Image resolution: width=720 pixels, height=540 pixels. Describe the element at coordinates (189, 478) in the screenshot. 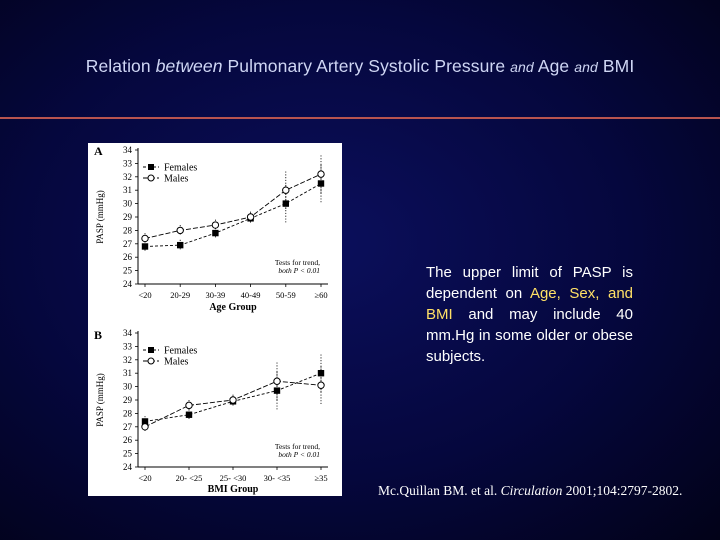

I see `panel-b-x-tick-label: 20- <25` at that location.